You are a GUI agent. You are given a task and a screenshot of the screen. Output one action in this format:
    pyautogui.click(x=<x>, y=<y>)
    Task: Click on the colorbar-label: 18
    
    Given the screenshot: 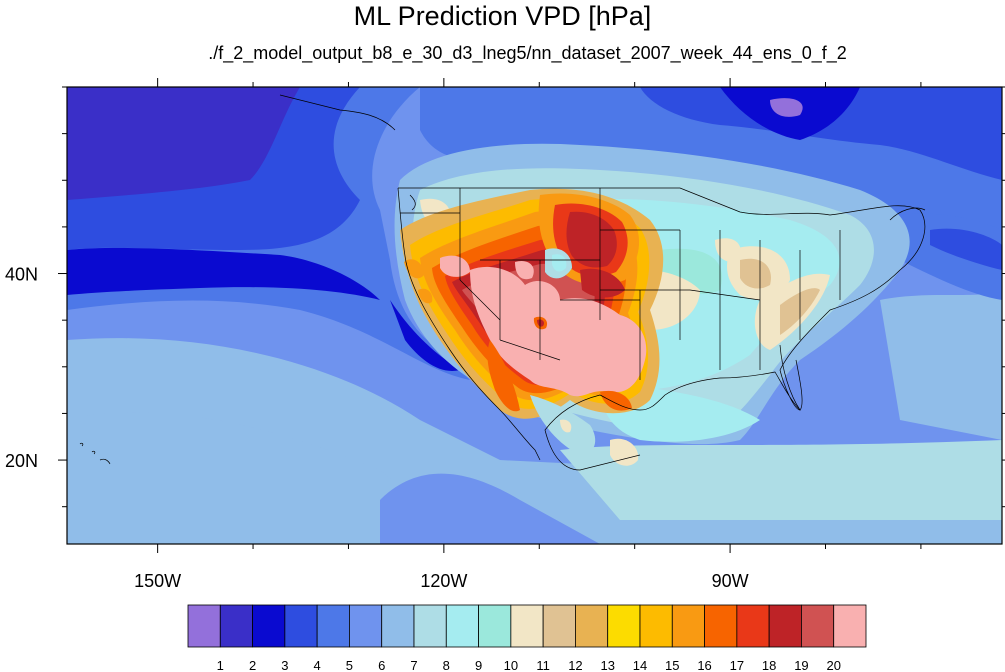 What is the action you would take?
    pyautogui.click(x=769, y=665)
    